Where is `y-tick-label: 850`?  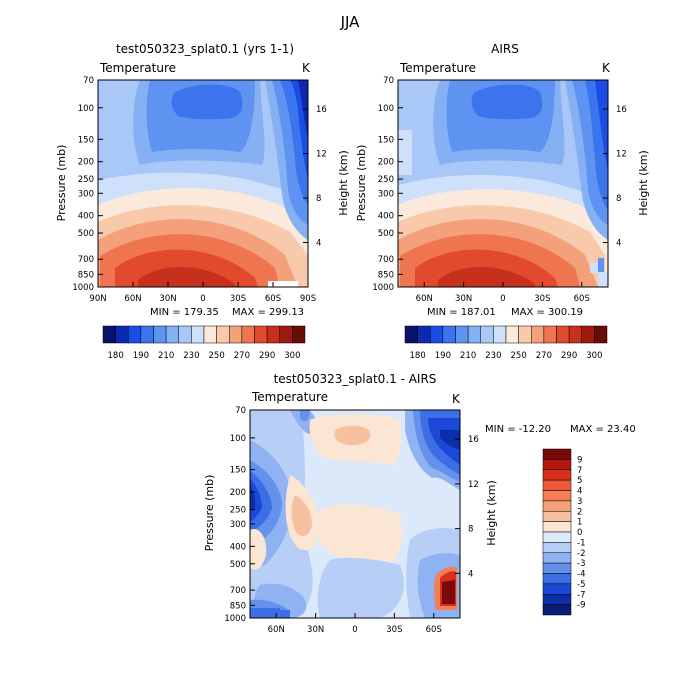
y-tick-label: 850 is located at coordinates (238, 606).